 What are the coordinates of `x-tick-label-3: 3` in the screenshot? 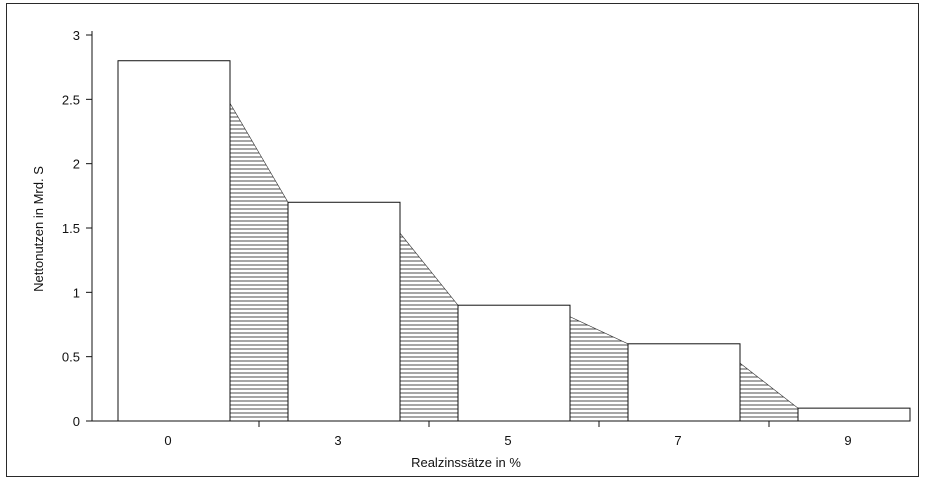 It's located at (337, 440).